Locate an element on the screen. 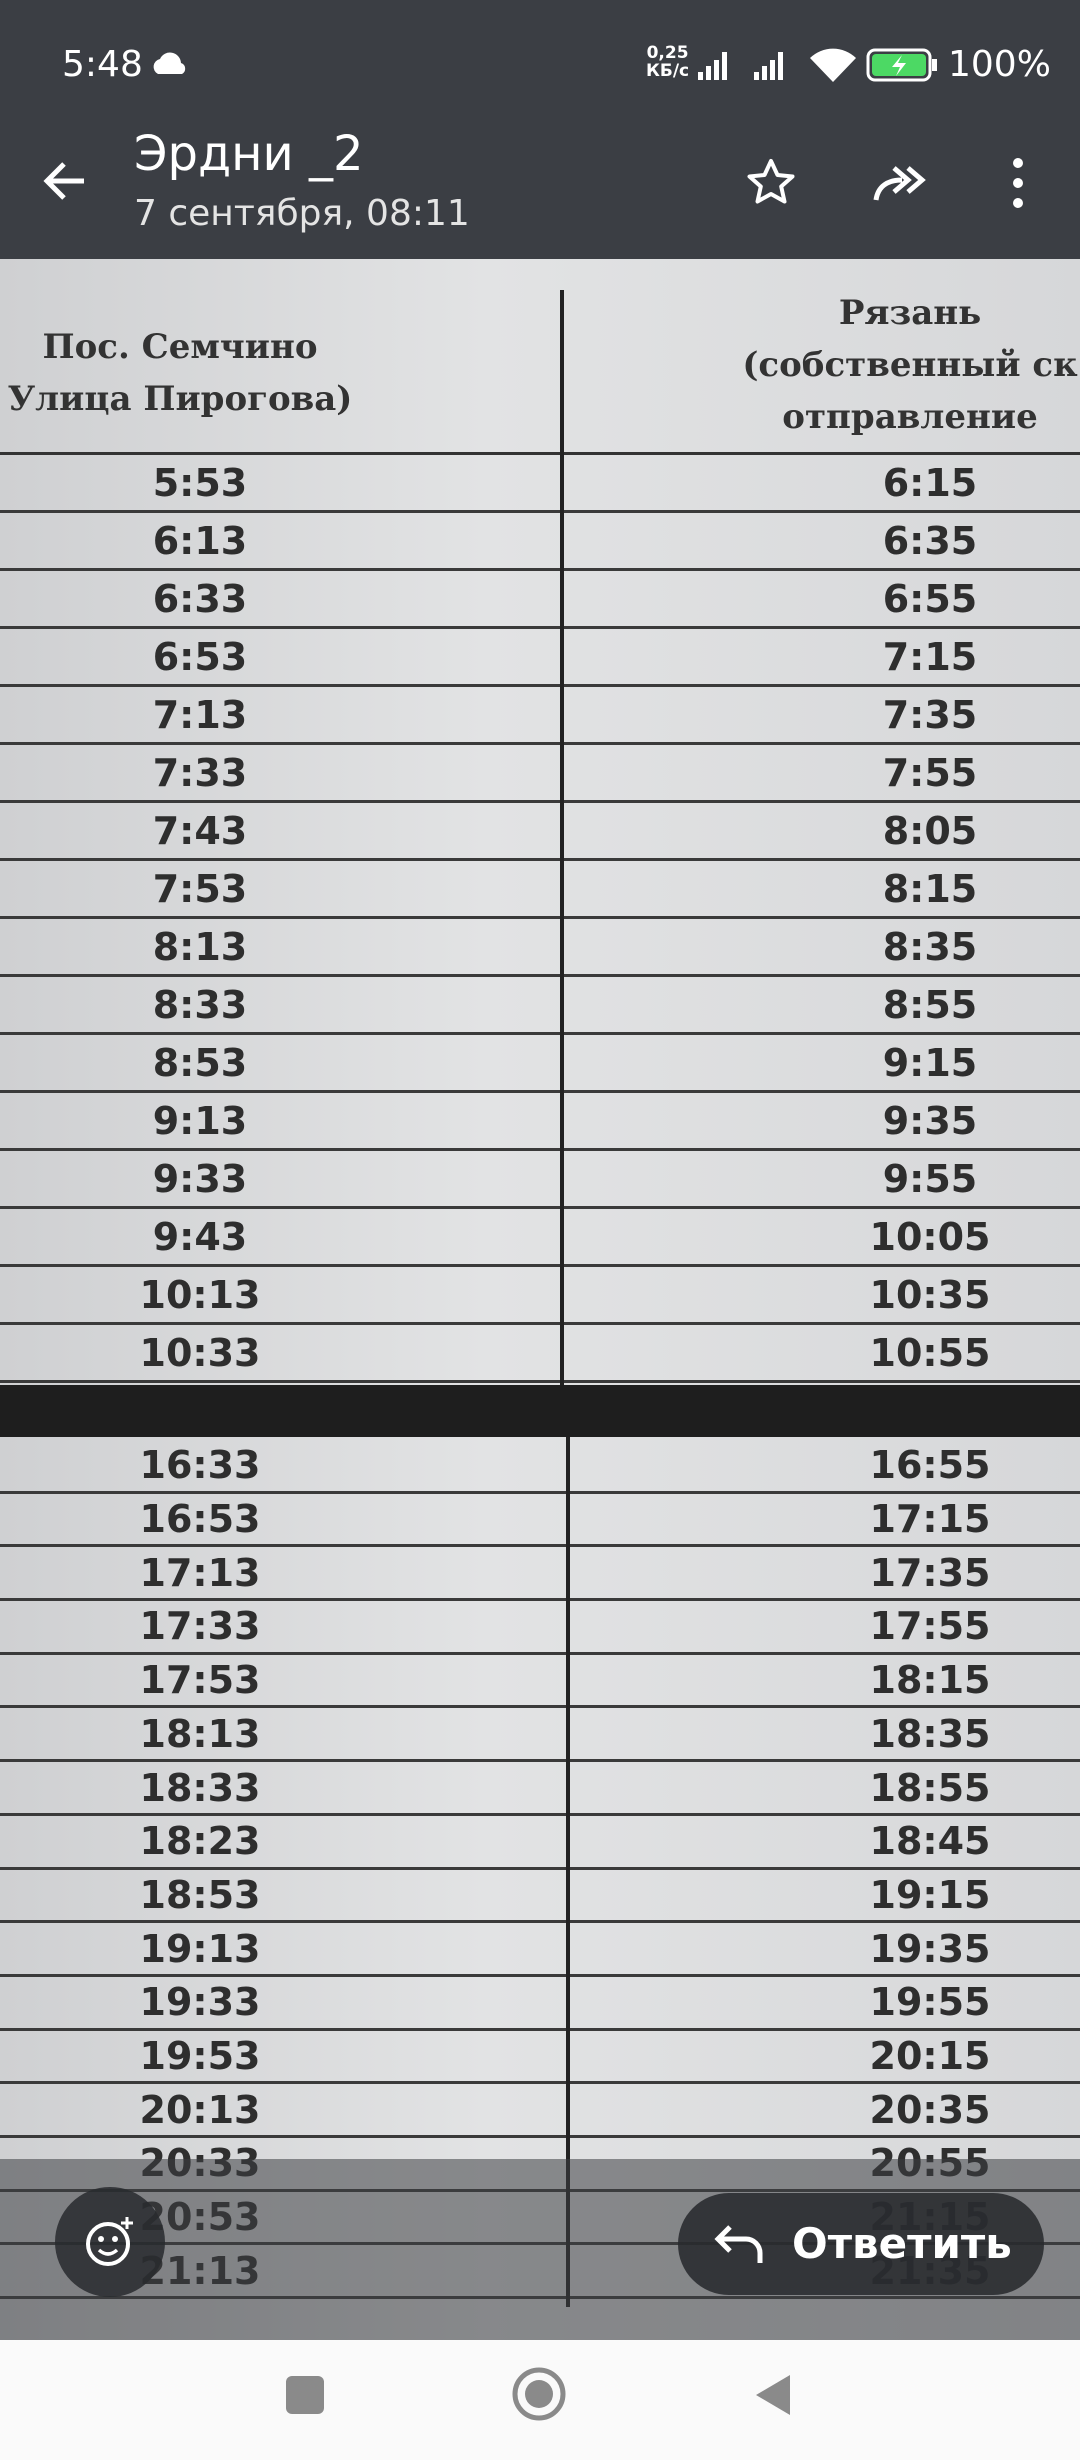  recents-button is located at coordinates (305, 2395).